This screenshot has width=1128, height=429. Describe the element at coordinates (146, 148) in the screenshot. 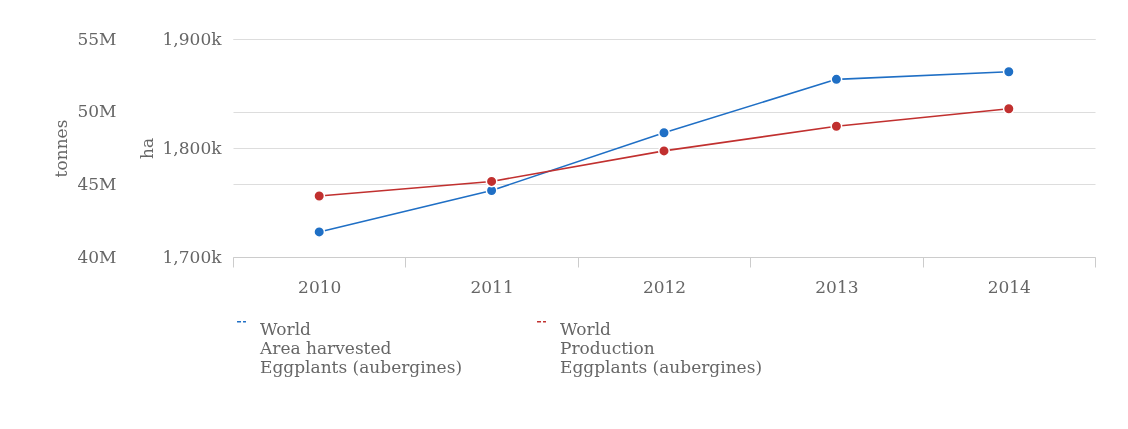

I see `y-axis-title: ha` at that location.